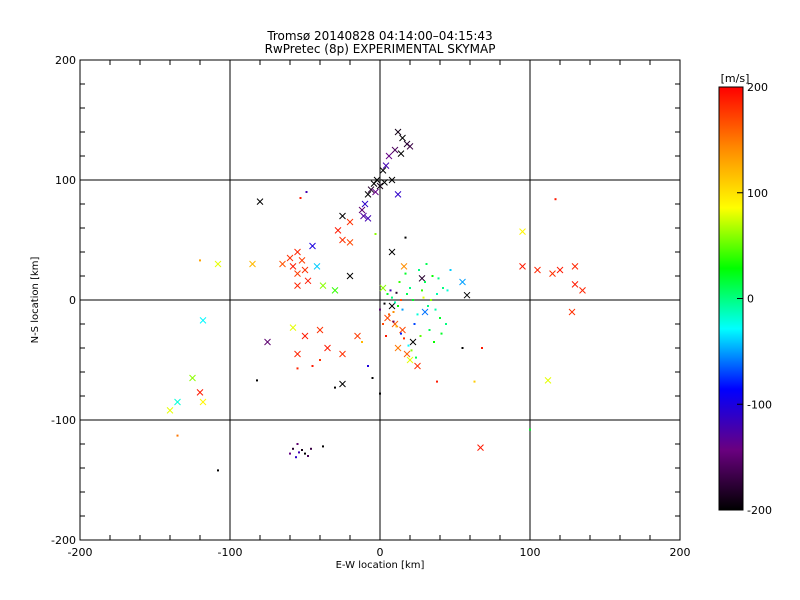  I want to click on y-tick-label: 100, so click(65, 180).